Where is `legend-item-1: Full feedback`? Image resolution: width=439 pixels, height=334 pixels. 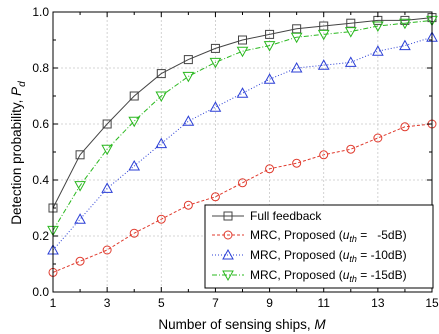
legend-item-1: Full feedback is located at coordinates (267, 216).